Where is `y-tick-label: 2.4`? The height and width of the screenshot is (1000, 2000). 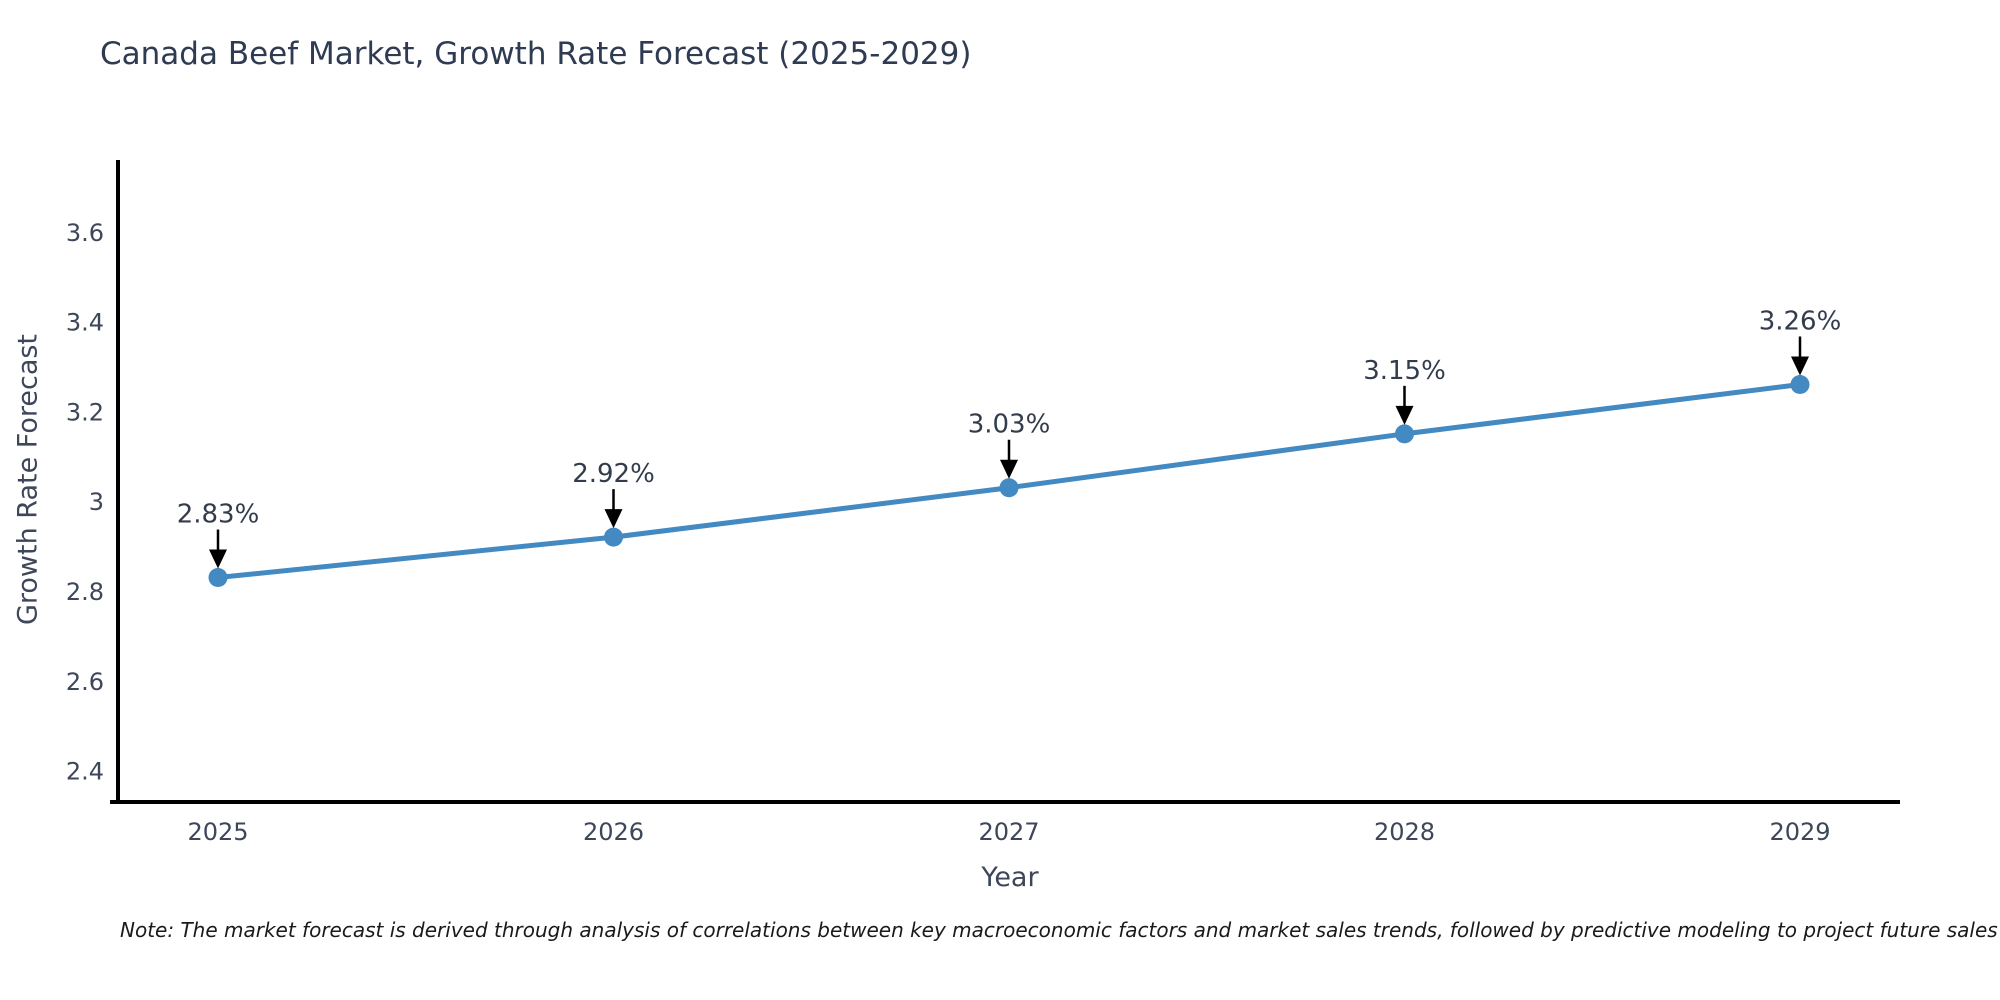 y-tick-label: 2.4 is located at coordinates (85, 772).